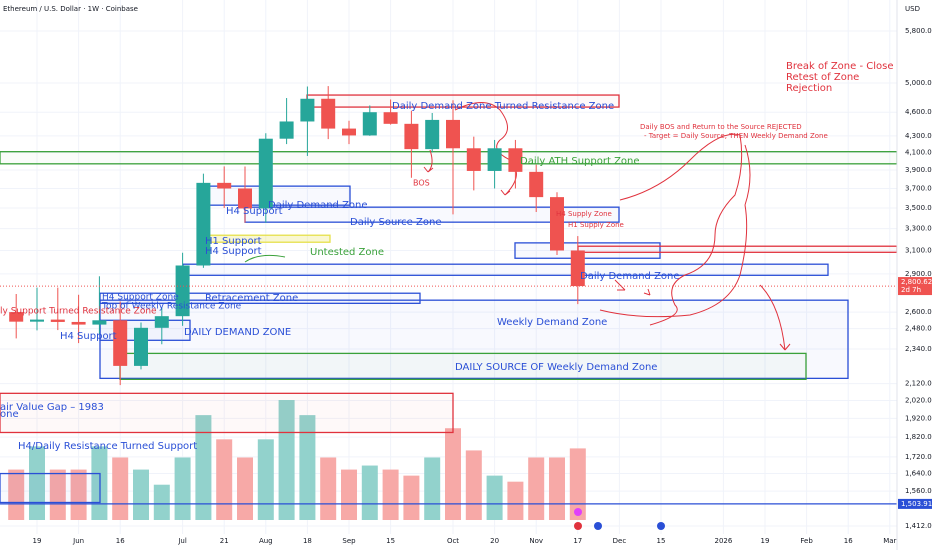  Describe the element at coordinates (918, 329) in the screenshot. I see `y-tick-label: 2,480.00` at that location.